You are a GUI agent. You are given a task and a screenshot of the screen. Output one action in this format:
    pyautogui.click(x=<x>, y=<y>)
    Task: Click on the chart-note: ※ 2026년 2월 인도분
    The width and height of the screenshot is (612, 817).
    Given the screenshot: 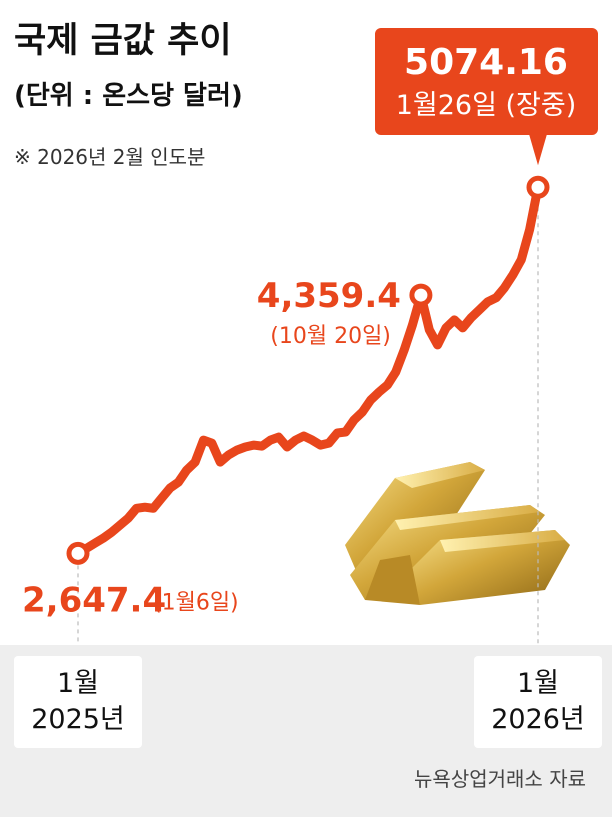 What is the action you would take?
    pyautogui.click(x=109, y=157)
    